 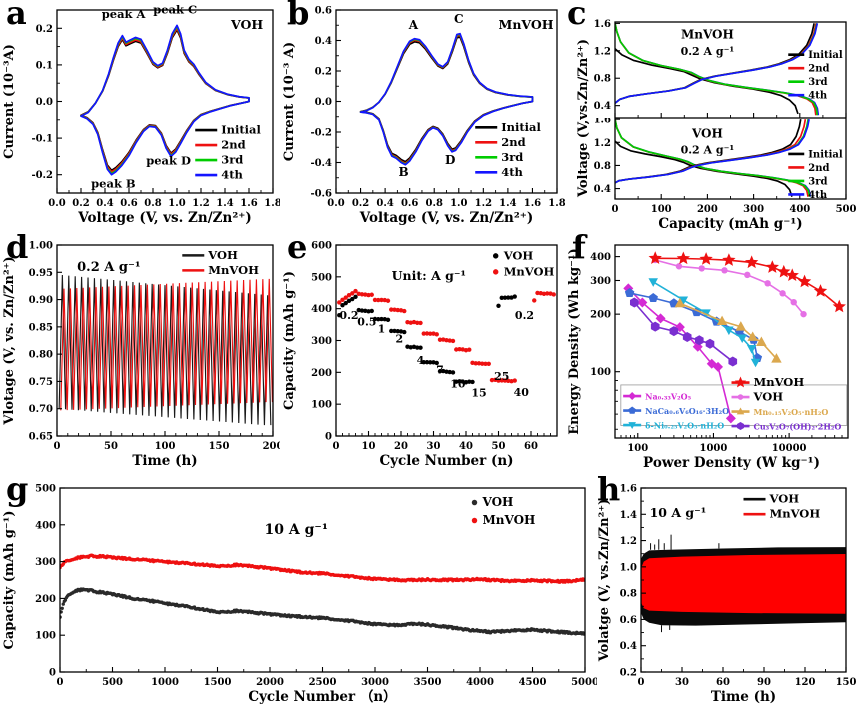 I want to click on x-axis-label: Cycle Number (n), so click(x=446, y=461).